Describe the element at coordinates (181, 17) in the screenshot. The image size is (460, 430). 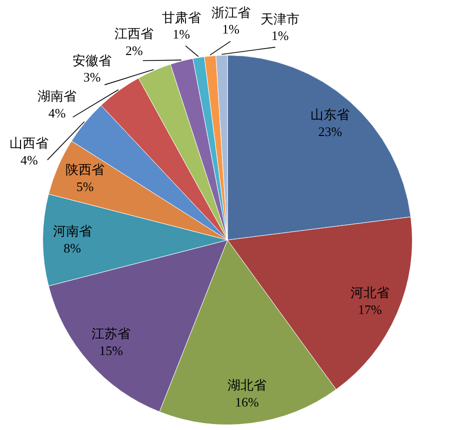
I see `slice-label: 甘肃省` at that location.